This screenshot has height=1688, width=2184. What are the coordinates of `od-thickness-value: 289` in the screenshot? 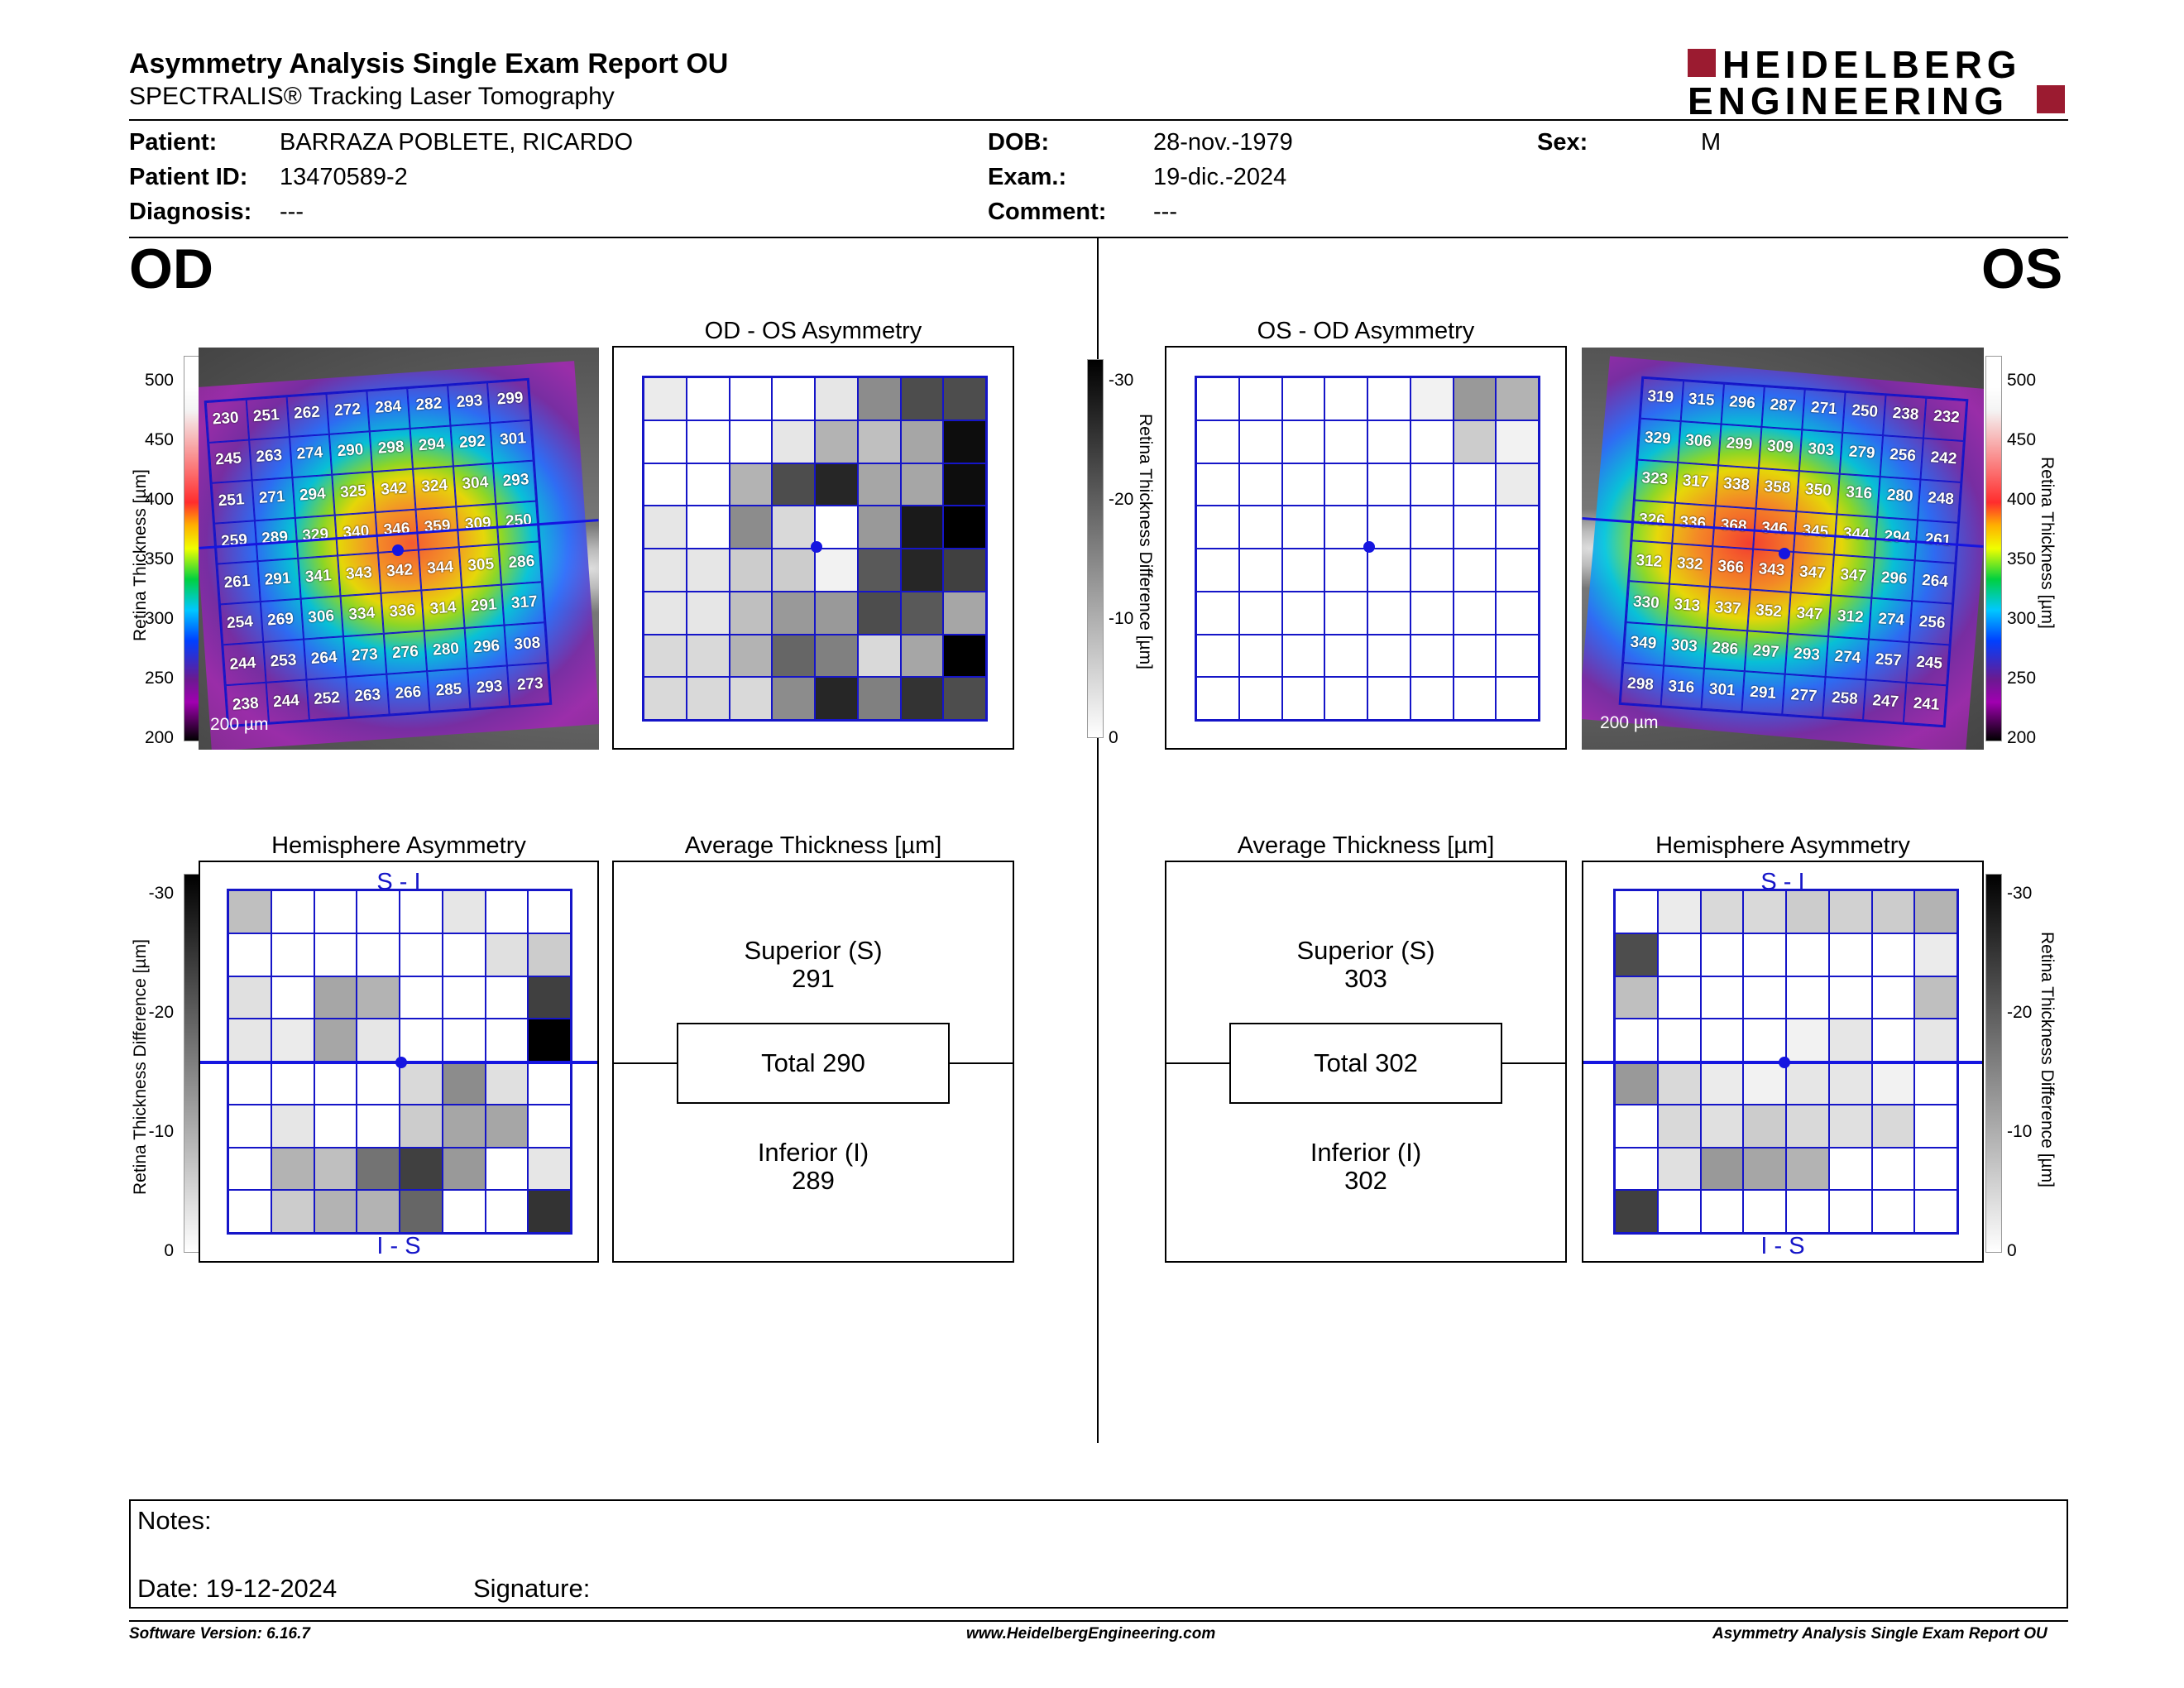 It's located at (275, 538).